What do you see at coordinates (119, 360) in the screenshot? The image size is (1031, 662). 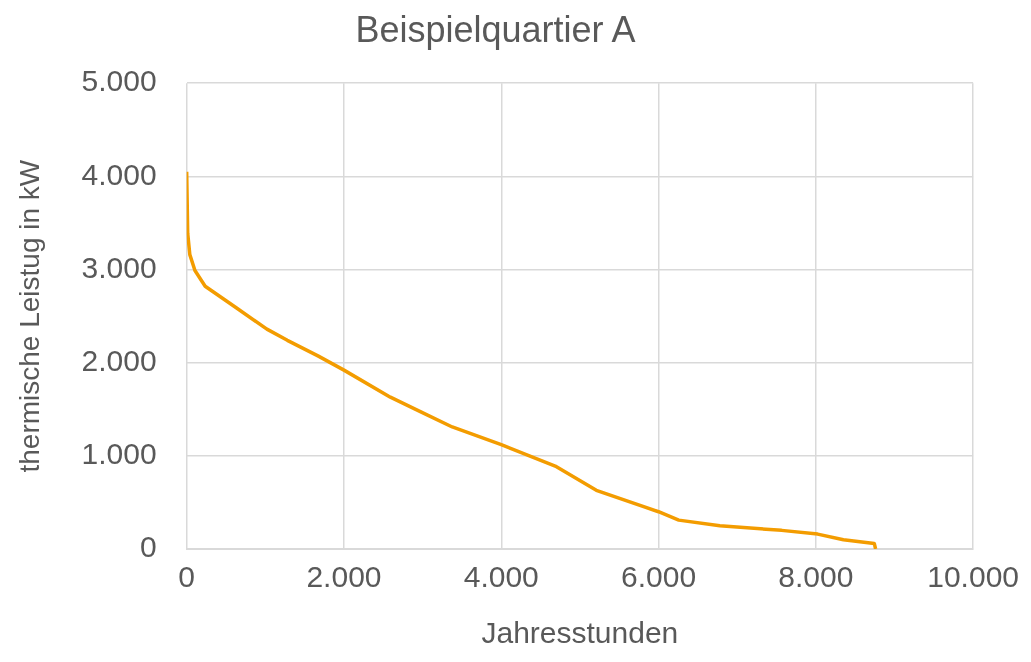 I see `y-tick-label: 2.000` at bounding box center [119, 360].